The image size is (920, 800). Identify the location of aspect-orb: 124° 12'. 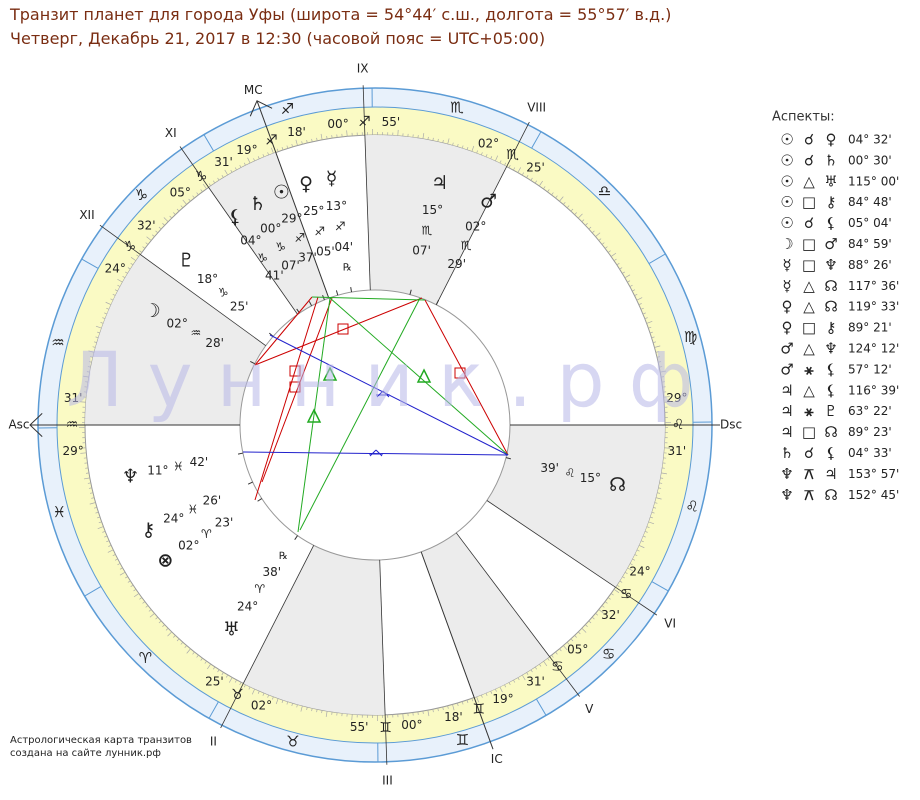
(873, 349).